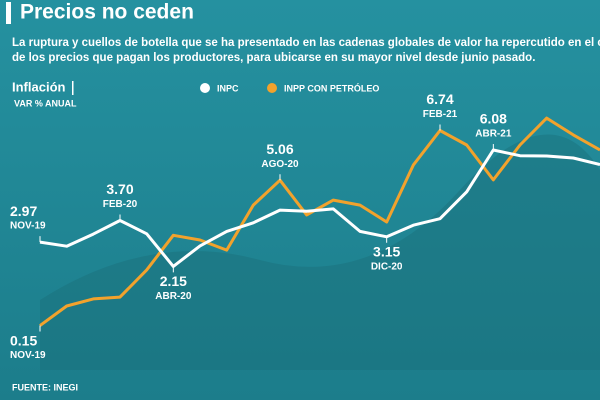  I want to click on date-label: ABR-21, so click(493, 134).